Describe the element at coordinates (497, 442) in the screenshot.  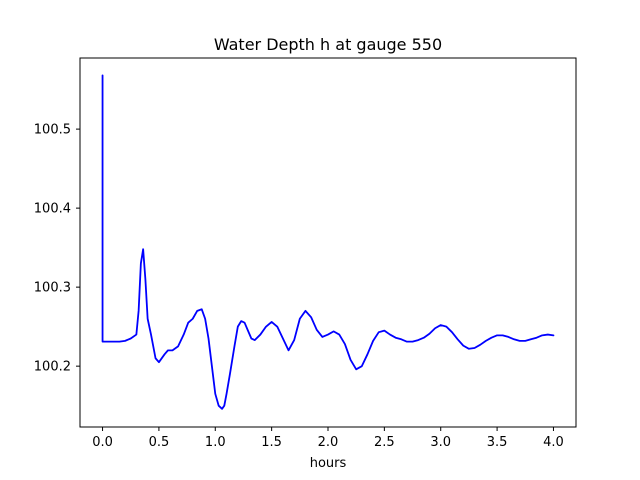
I see `x-tick-label: 3.5` at that location.